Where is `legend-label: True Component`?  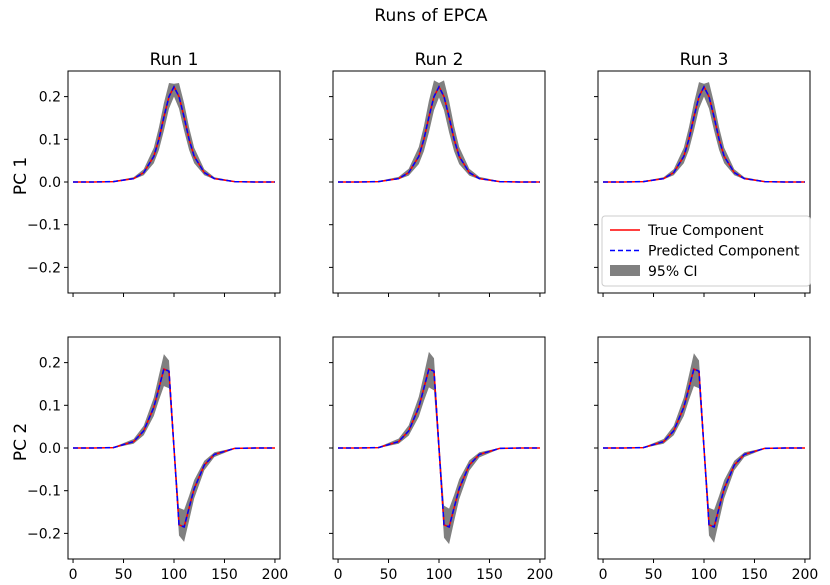
legend-label: True Component is located at coordinates (705, 231).